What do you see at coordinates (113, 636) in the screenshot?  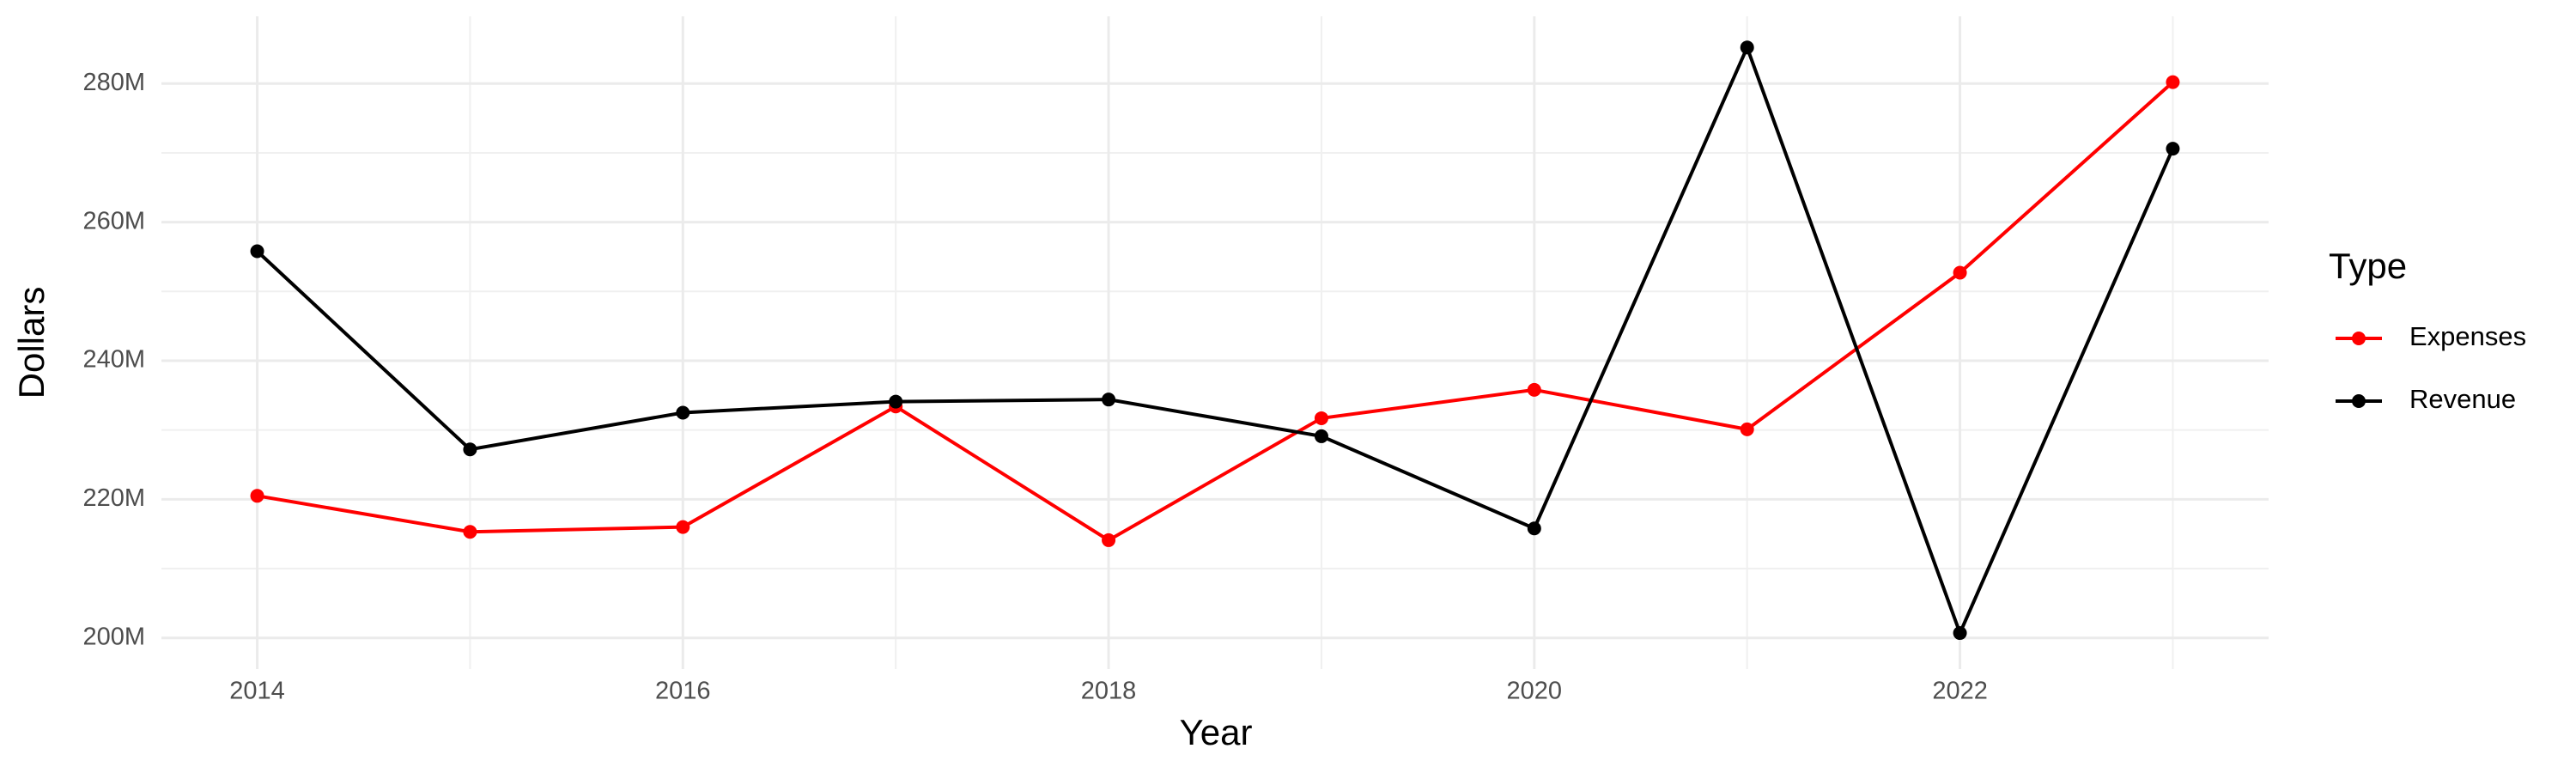 I see `y-tick-label: 200M` at bounding box center [113, 636].